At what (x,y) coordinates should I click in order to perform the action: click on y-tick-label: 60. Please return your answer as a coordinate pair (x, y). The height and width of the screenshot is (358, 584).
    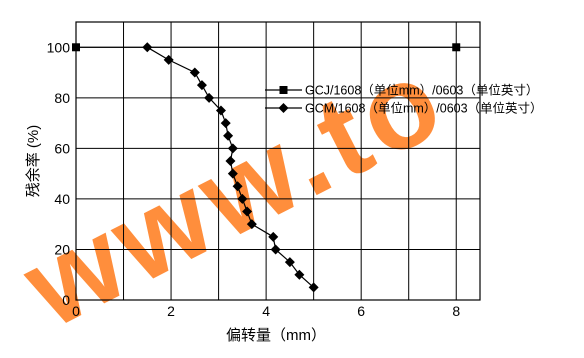
    Looking at the image, I should click on (62, 148).